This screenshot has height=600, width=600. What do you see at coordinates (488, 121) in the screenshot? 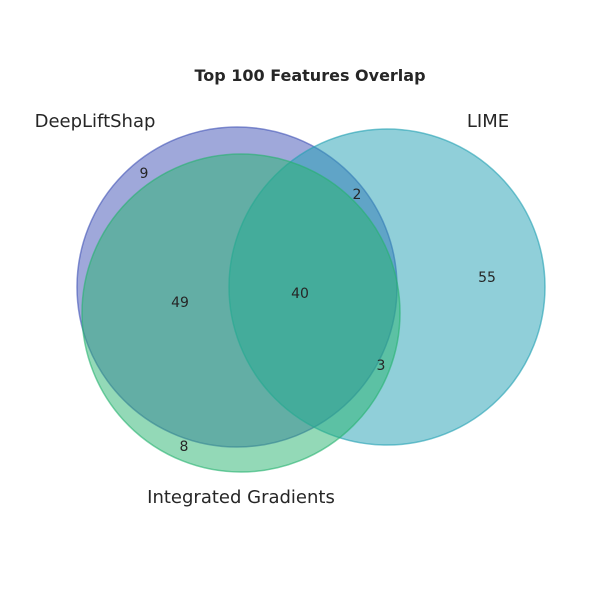
I see `set-label-lime: LIME` at bounding box center [488, 121].